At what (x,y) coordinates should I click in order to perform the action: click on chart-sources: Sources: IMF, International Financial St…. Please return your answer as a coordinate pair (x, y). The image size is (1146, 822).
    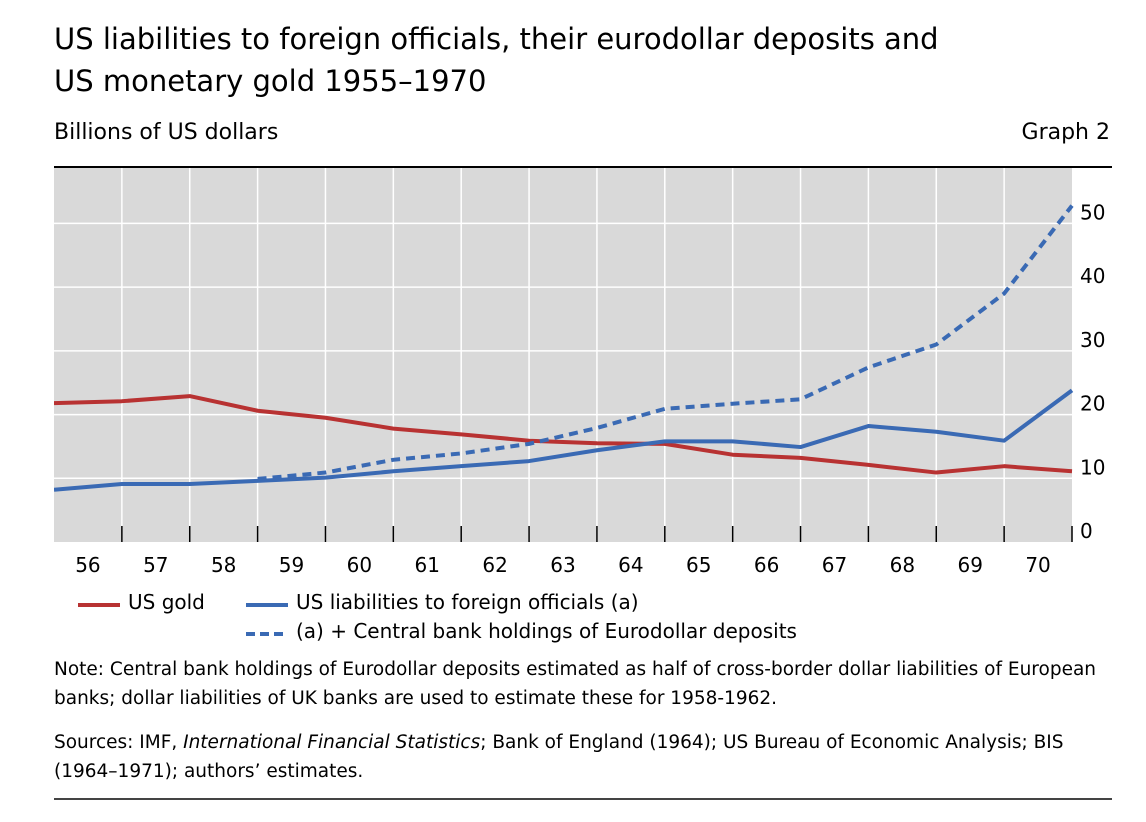
    Looking at the image, I should click on (583, 757).